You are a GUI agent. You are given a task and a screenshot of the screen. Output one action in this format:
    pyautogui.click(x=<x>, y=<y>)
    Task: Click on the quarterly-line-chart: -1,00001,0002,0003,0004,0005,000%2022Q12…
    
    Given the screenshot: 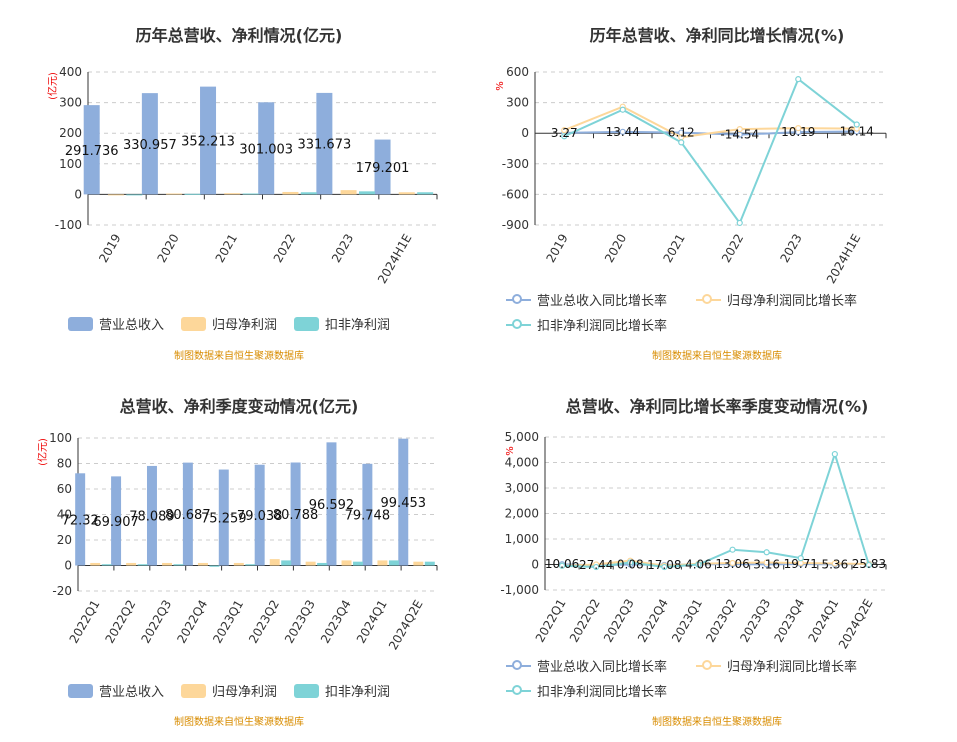 What is the action you would take?
    pyautogui.click(x=693, y=540)
    